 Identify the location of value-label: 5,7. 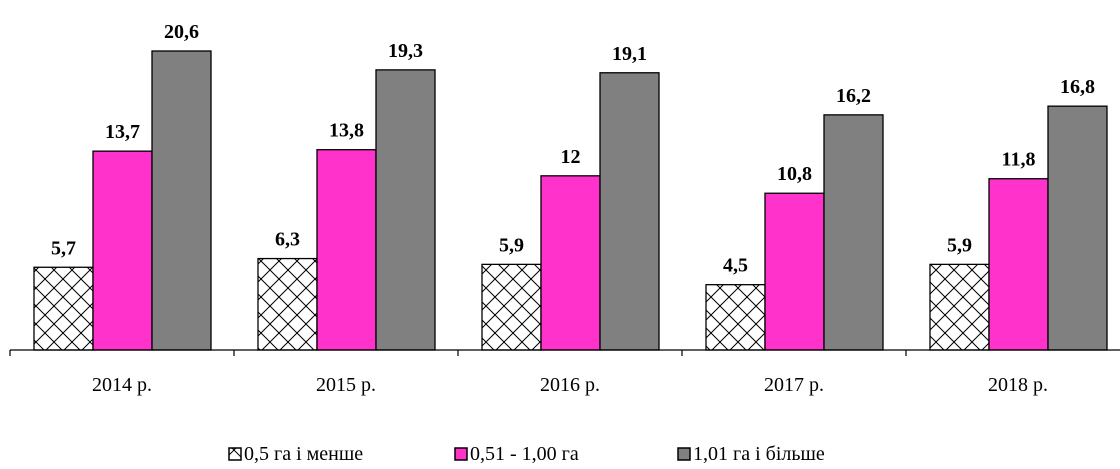
(63, 248).